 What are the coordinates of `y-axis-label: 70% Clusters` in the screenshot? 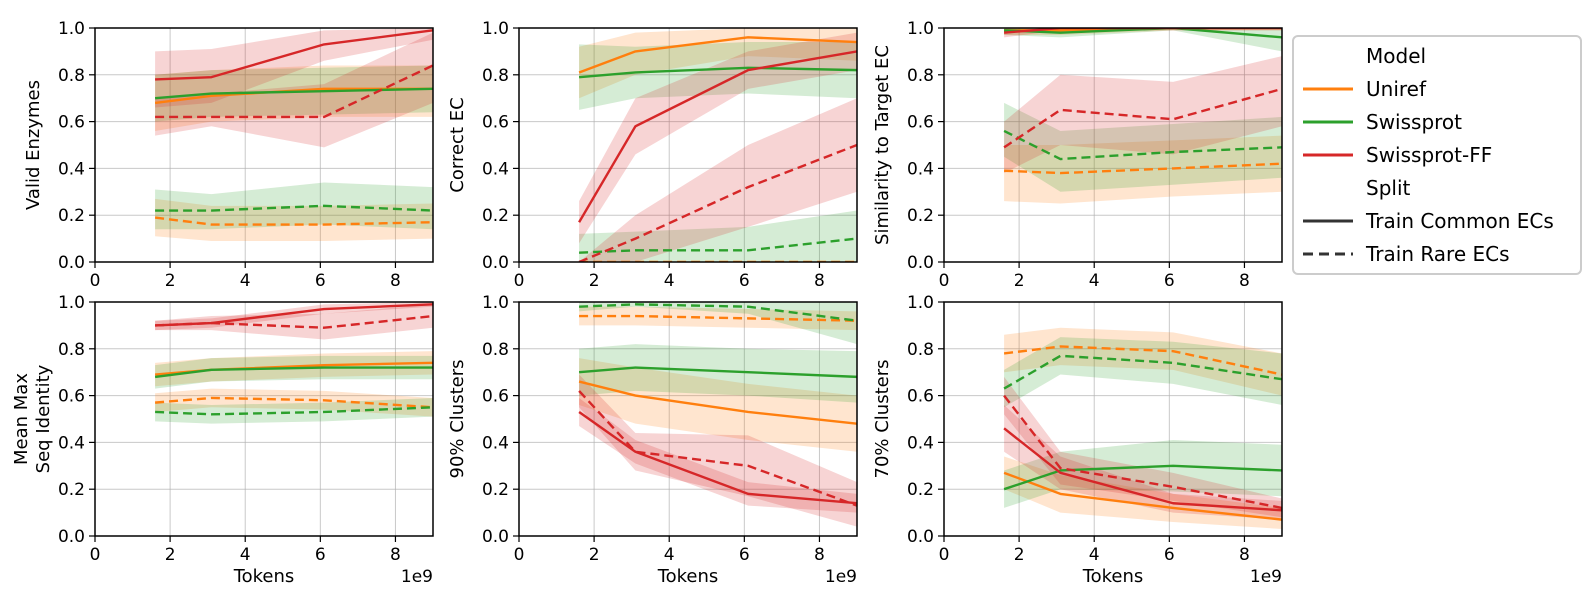 It's located at (882, 419).